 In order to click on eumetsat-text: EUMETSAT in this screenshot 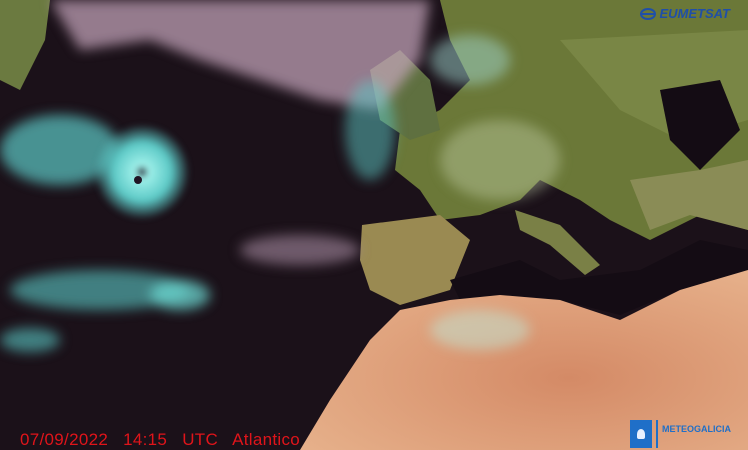, I will do `click(694, 13)`.